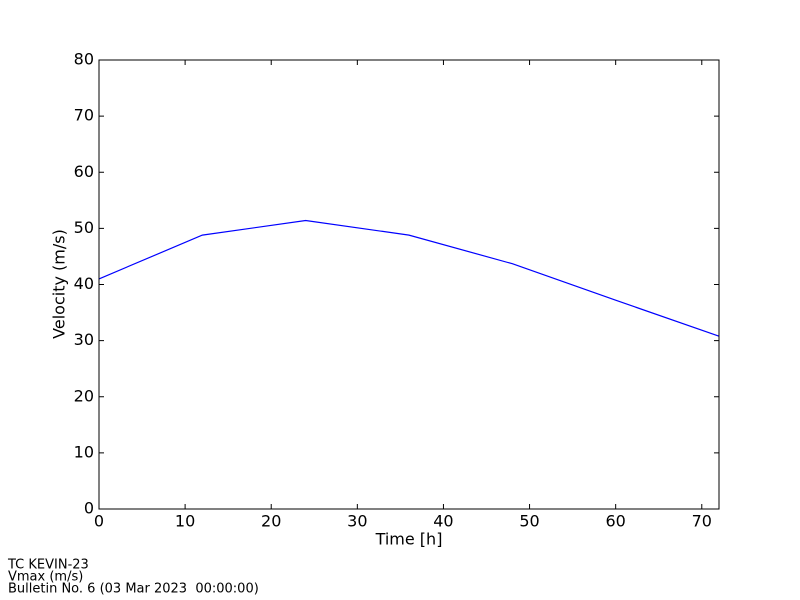 The height and width of the screenshot is (600, 800). Describe the element at coordinates (45, 577) in the screenshot. I see `footer-line: Vmax (m/s)` at that location.